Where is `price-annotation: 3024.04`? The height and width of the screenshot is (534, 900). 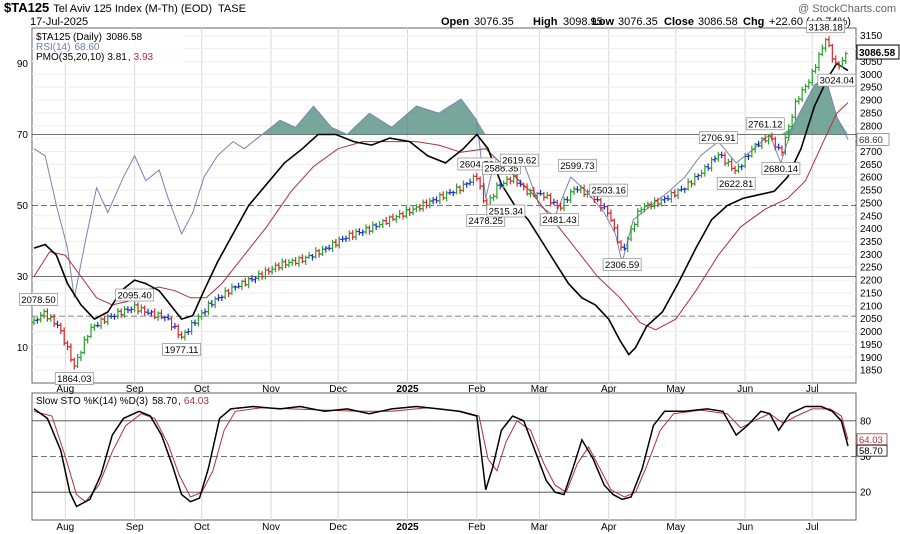 price-annotation: 3024.04 is located at coordinates (837, 80).